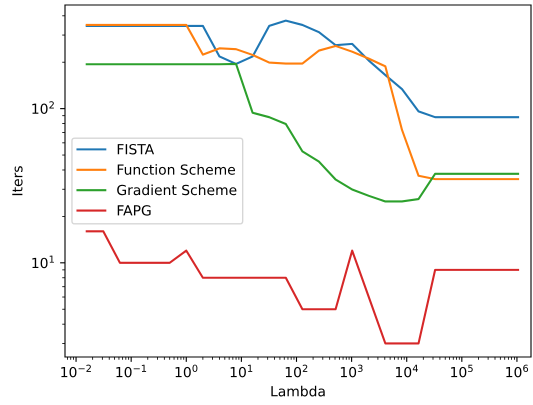  Describe the element at coordinates (462, 371) in the screenshot. I see `x-tick-label: 10$^{5}$` at that location.